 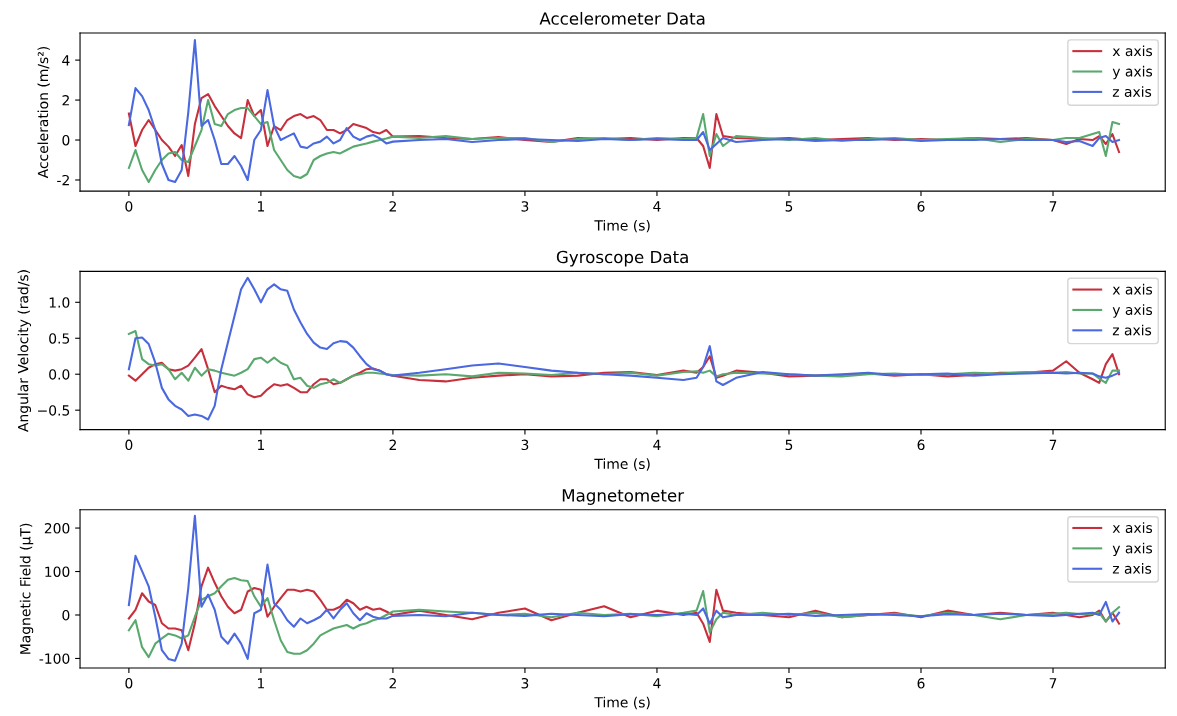 What do you see at coordinates (43, 112) in the screenshot?
I see `y-axis-title: Acceleration (m/s²)` at bounding box center [43, 112].